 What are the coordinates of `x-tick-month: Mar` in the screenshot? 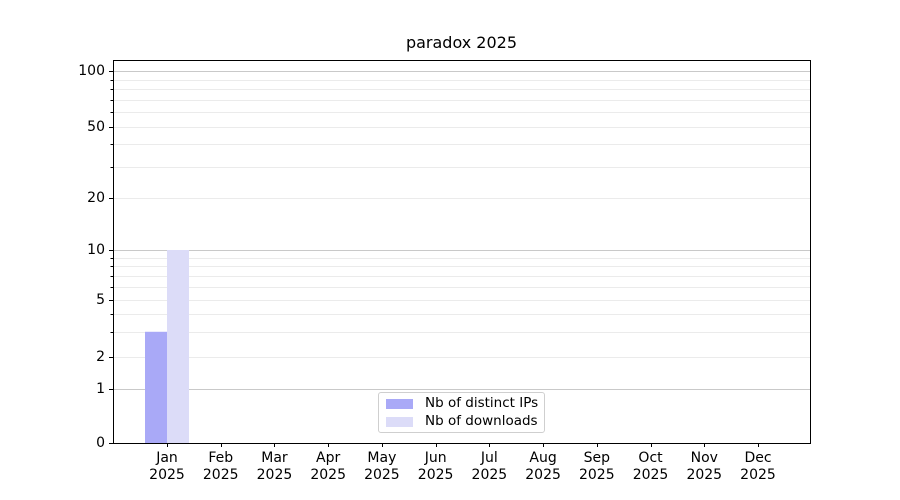 It's located at (274, 458).